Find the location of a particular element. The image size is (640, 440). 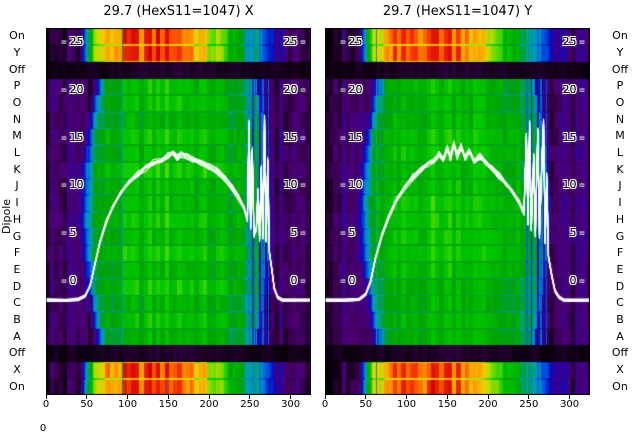

panel-title-y: 29.7 (HexS11=1047) Y is located at coordinates (457, 11).